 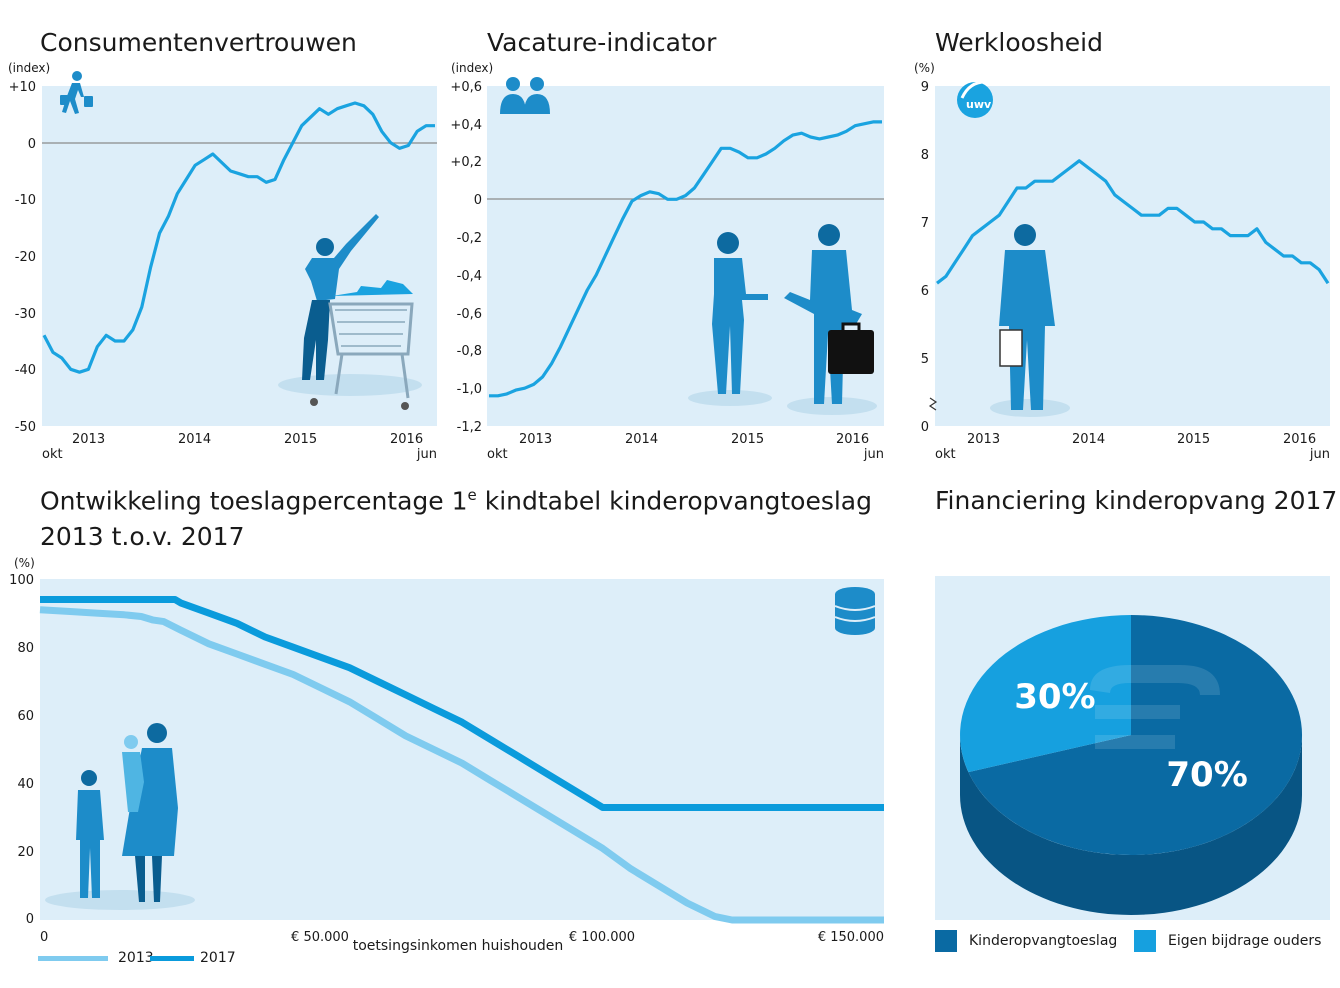 What do you see at coordinates (525, 95) in the screenshot?
I see `people-icon` at bounding box center [525, 95].